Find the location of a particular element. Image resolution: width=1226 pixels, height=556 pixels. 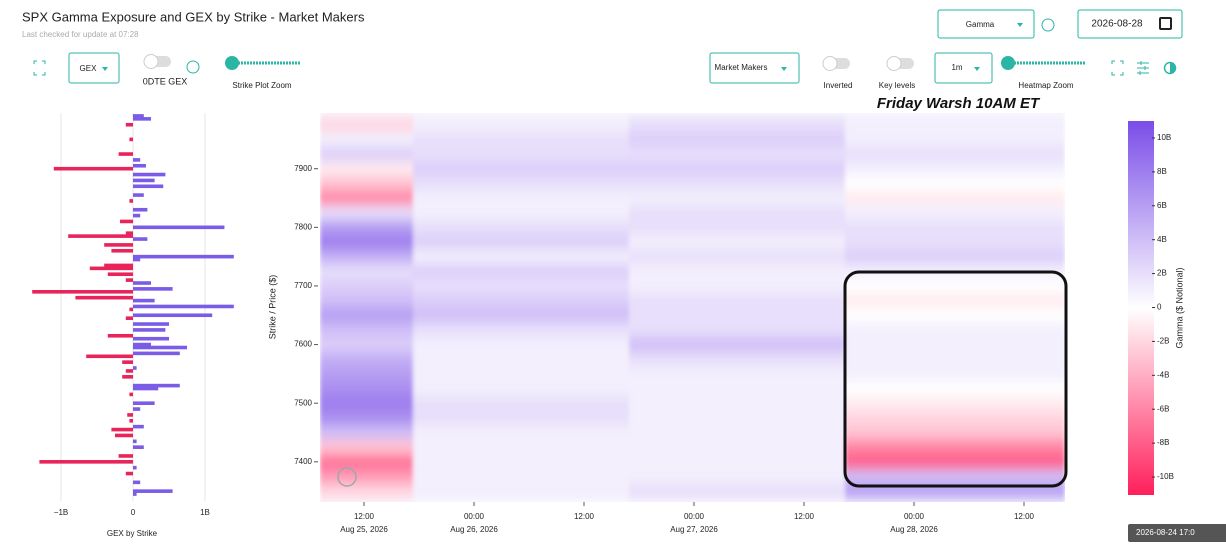

colorbar-tick-label: 0 is located at coordinates (1159, 307).